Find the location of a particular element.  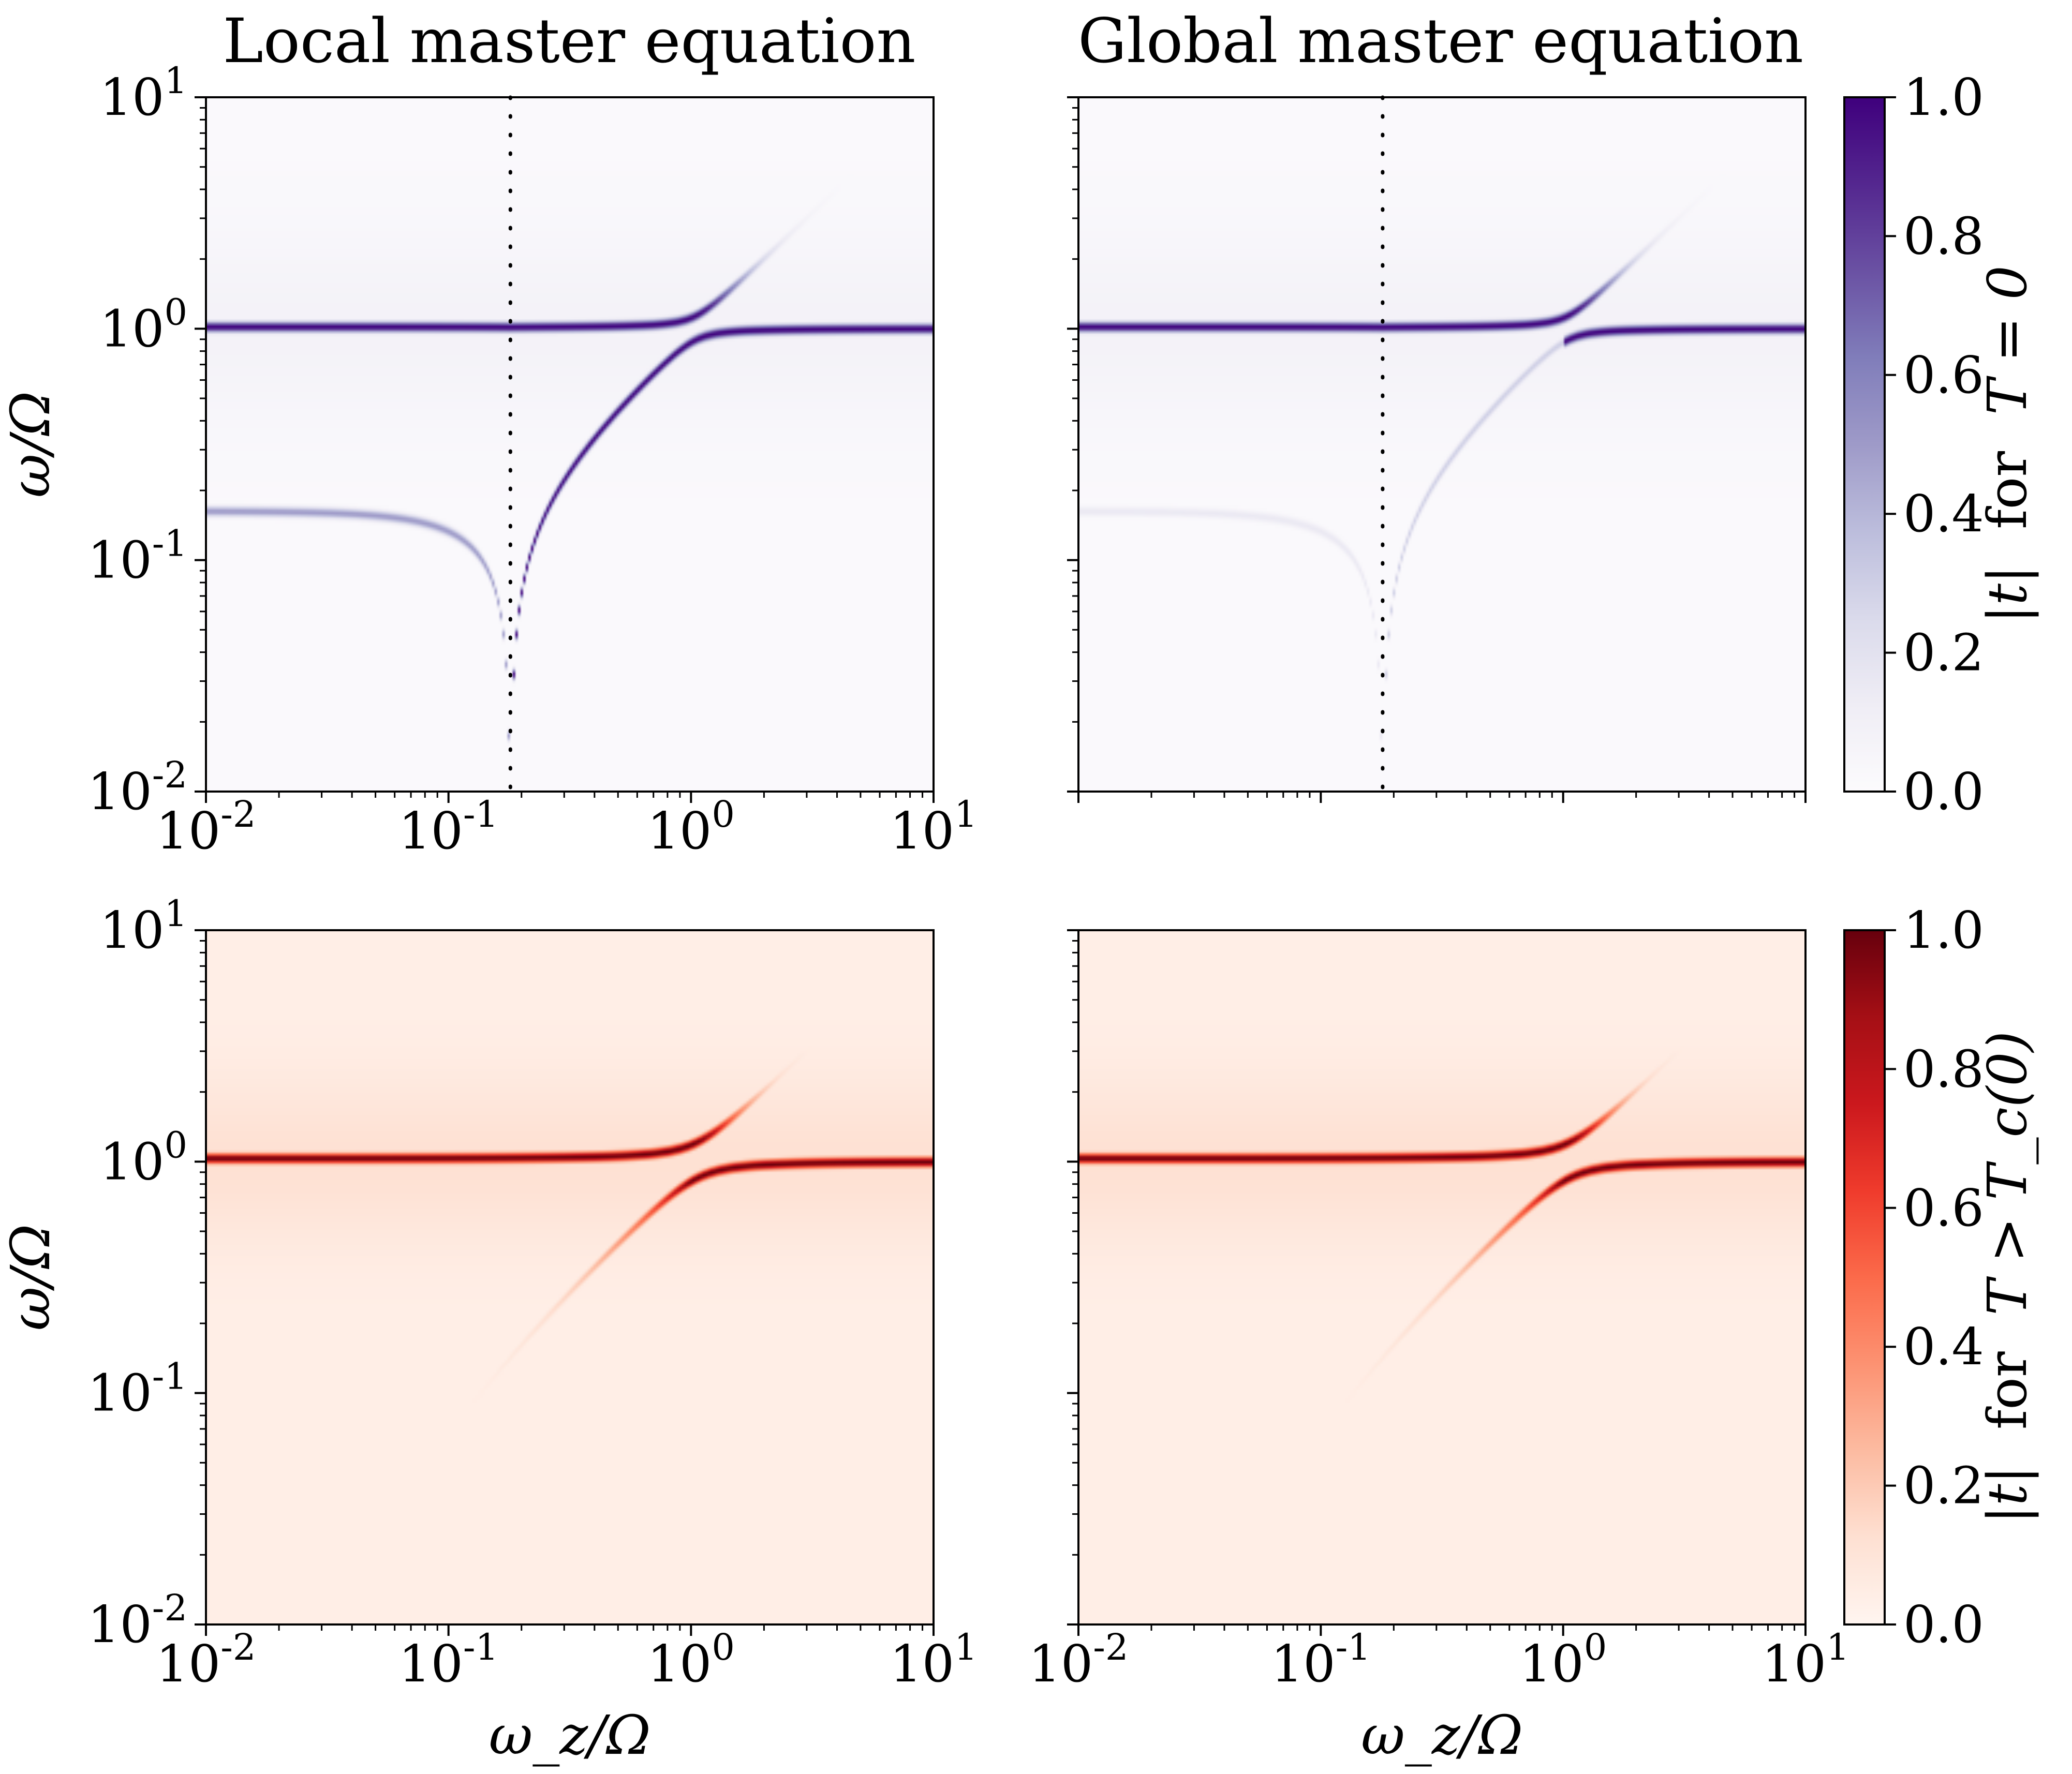

heatmap-top-right is located at coordinates (1441, 444).